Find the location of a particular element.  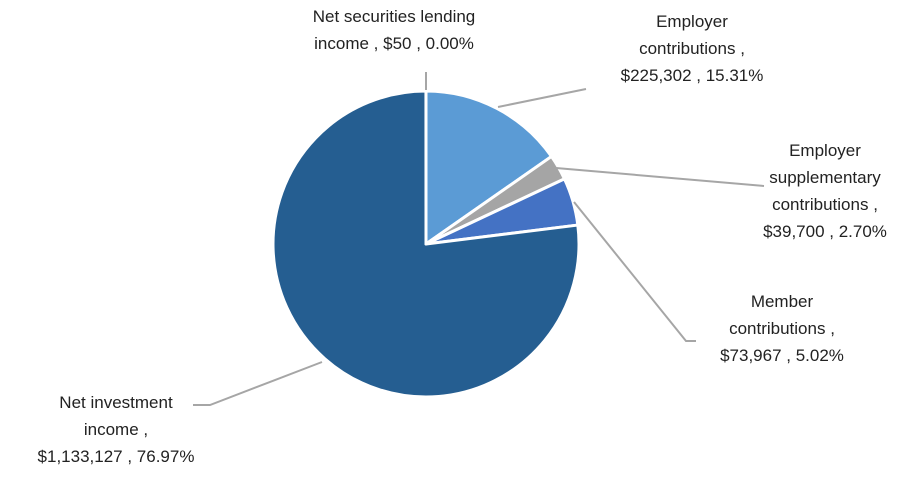

leader-line-employer-supplementary-contributions is located at coordinates (660, 177).